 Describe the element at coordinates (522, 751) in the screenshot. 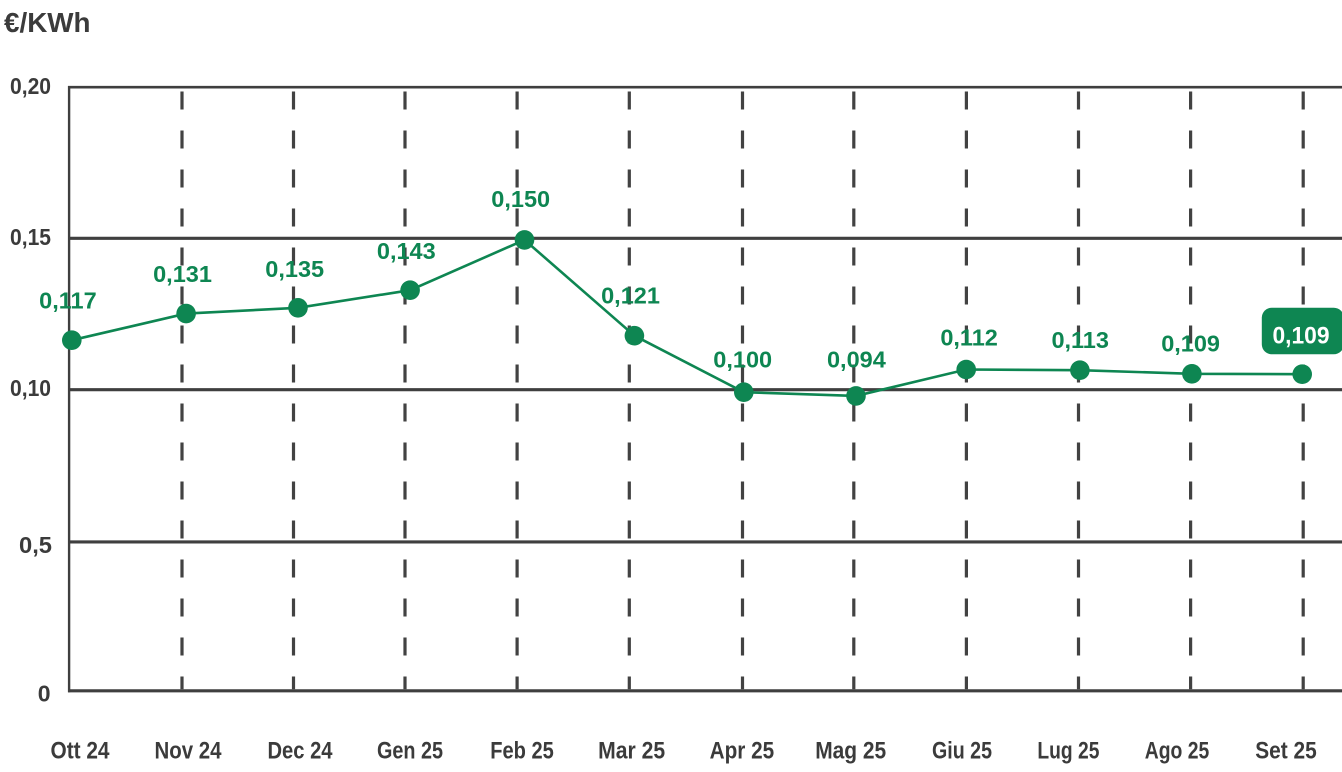

I see `svg-text: Feb 25` at that location.